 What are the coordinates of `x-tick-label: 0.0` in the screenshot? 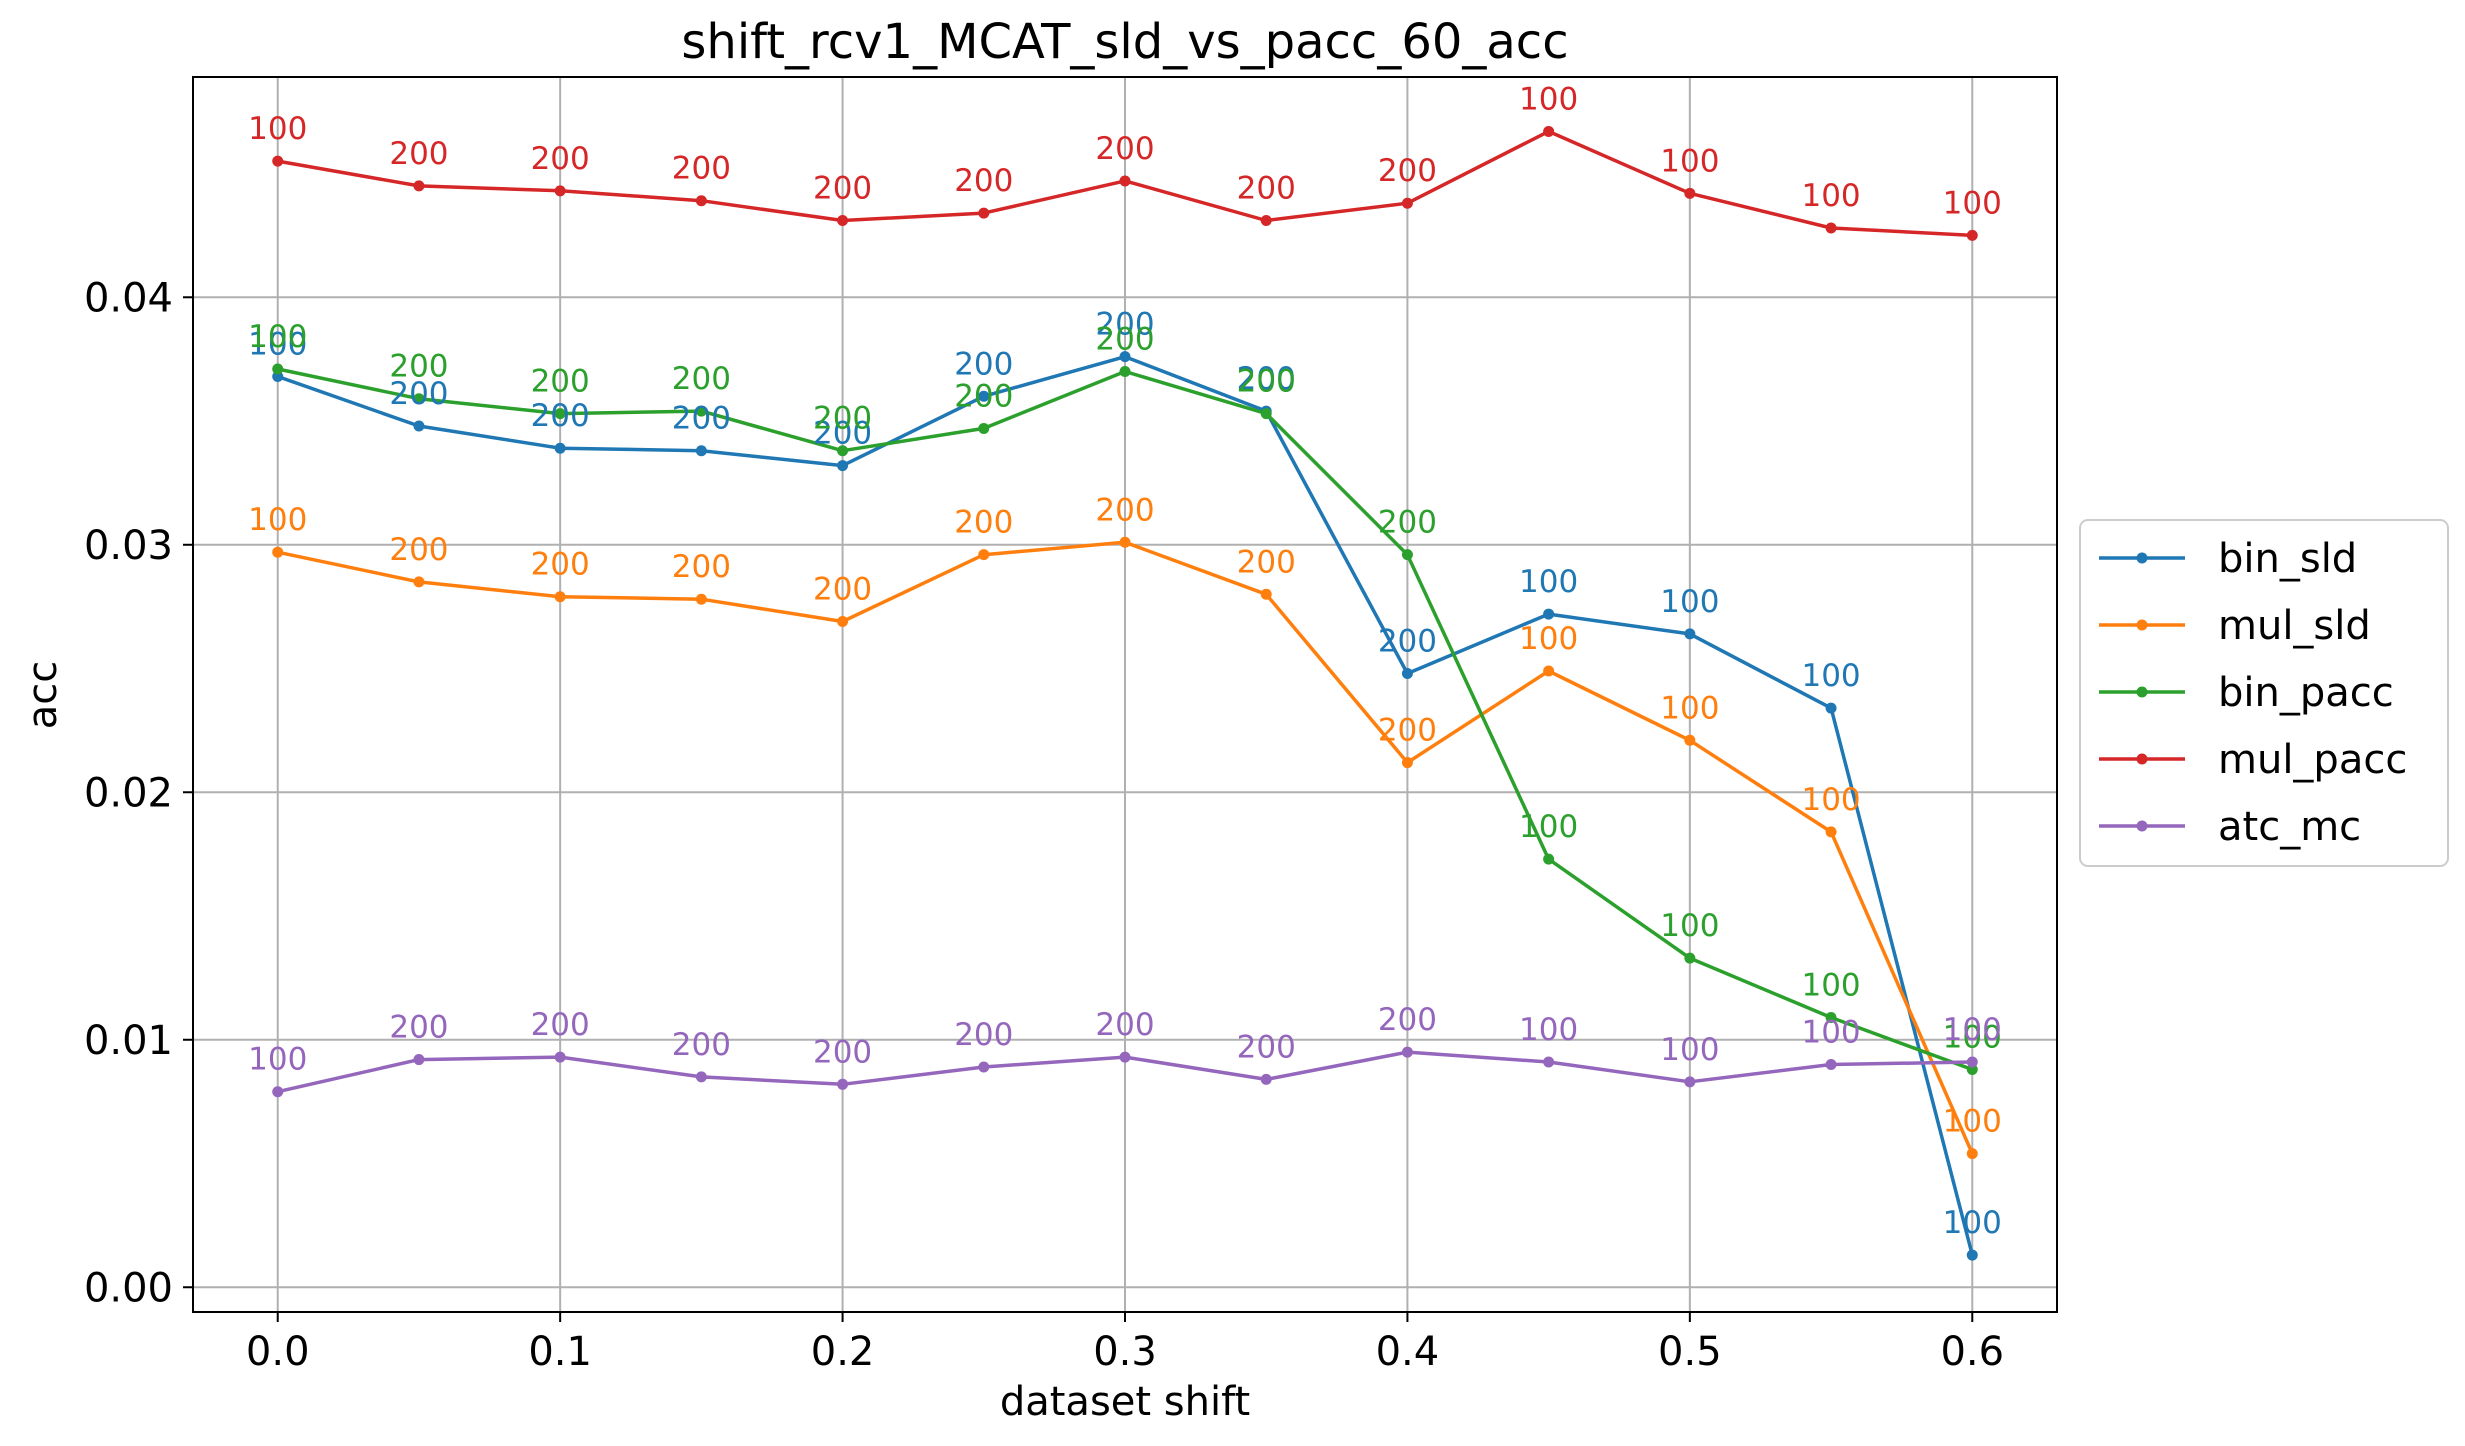 It's located at (278, 1352).